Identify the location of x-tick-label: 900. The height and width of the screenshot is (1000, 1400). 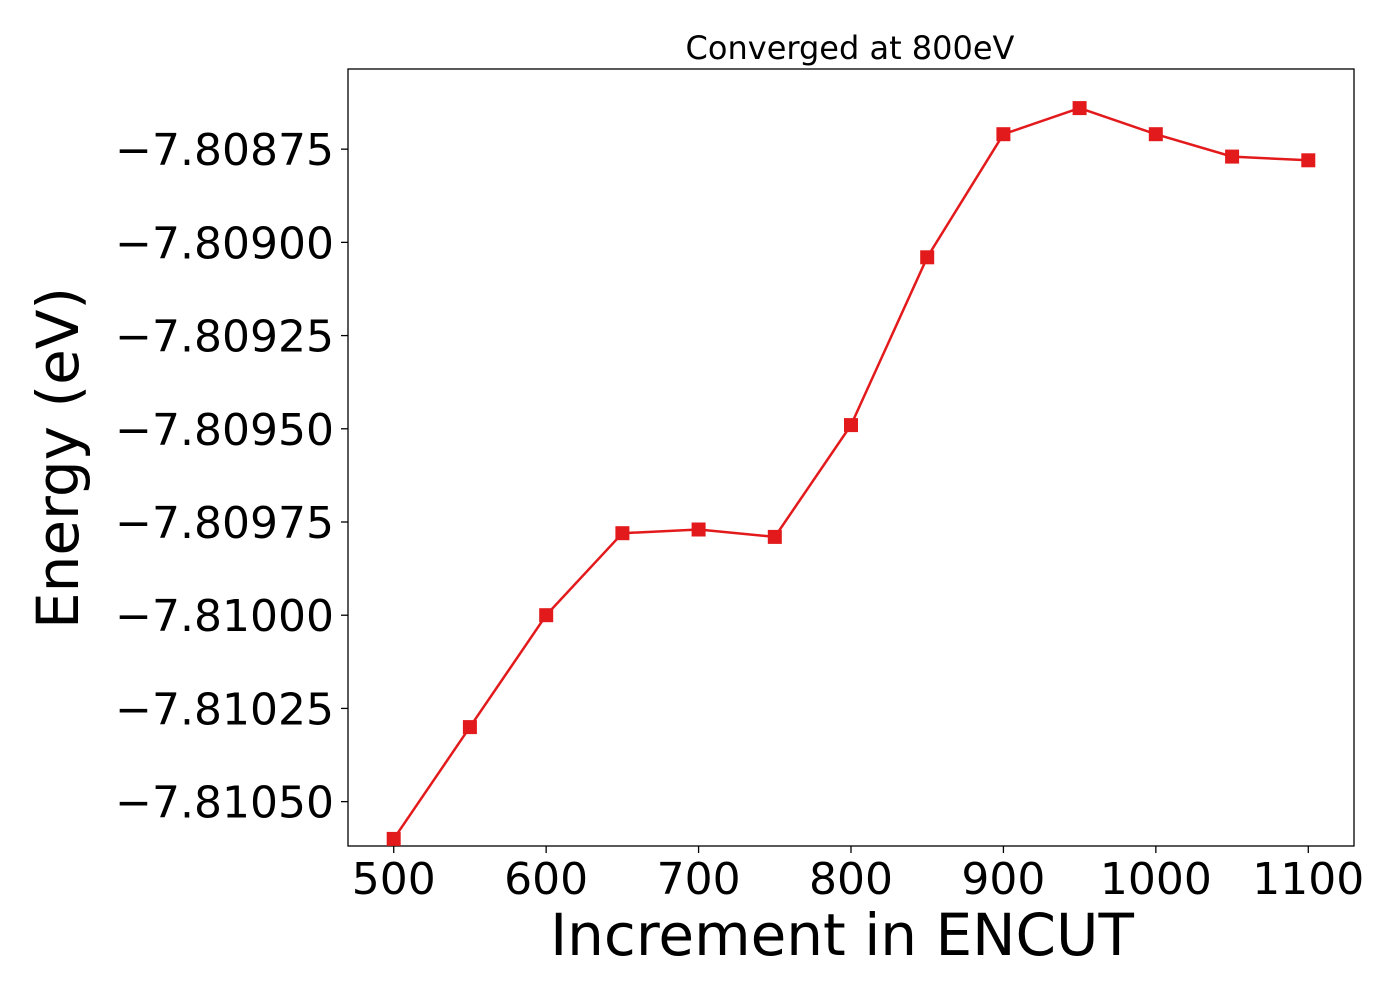
(1003, 879).